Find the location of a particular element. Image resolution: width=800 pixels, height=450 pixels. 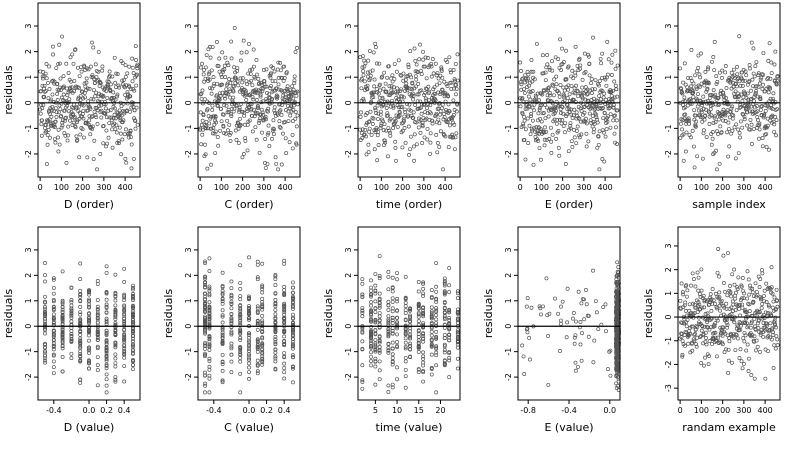

y-tick-label: -1 is located at coordinates (508, 352).